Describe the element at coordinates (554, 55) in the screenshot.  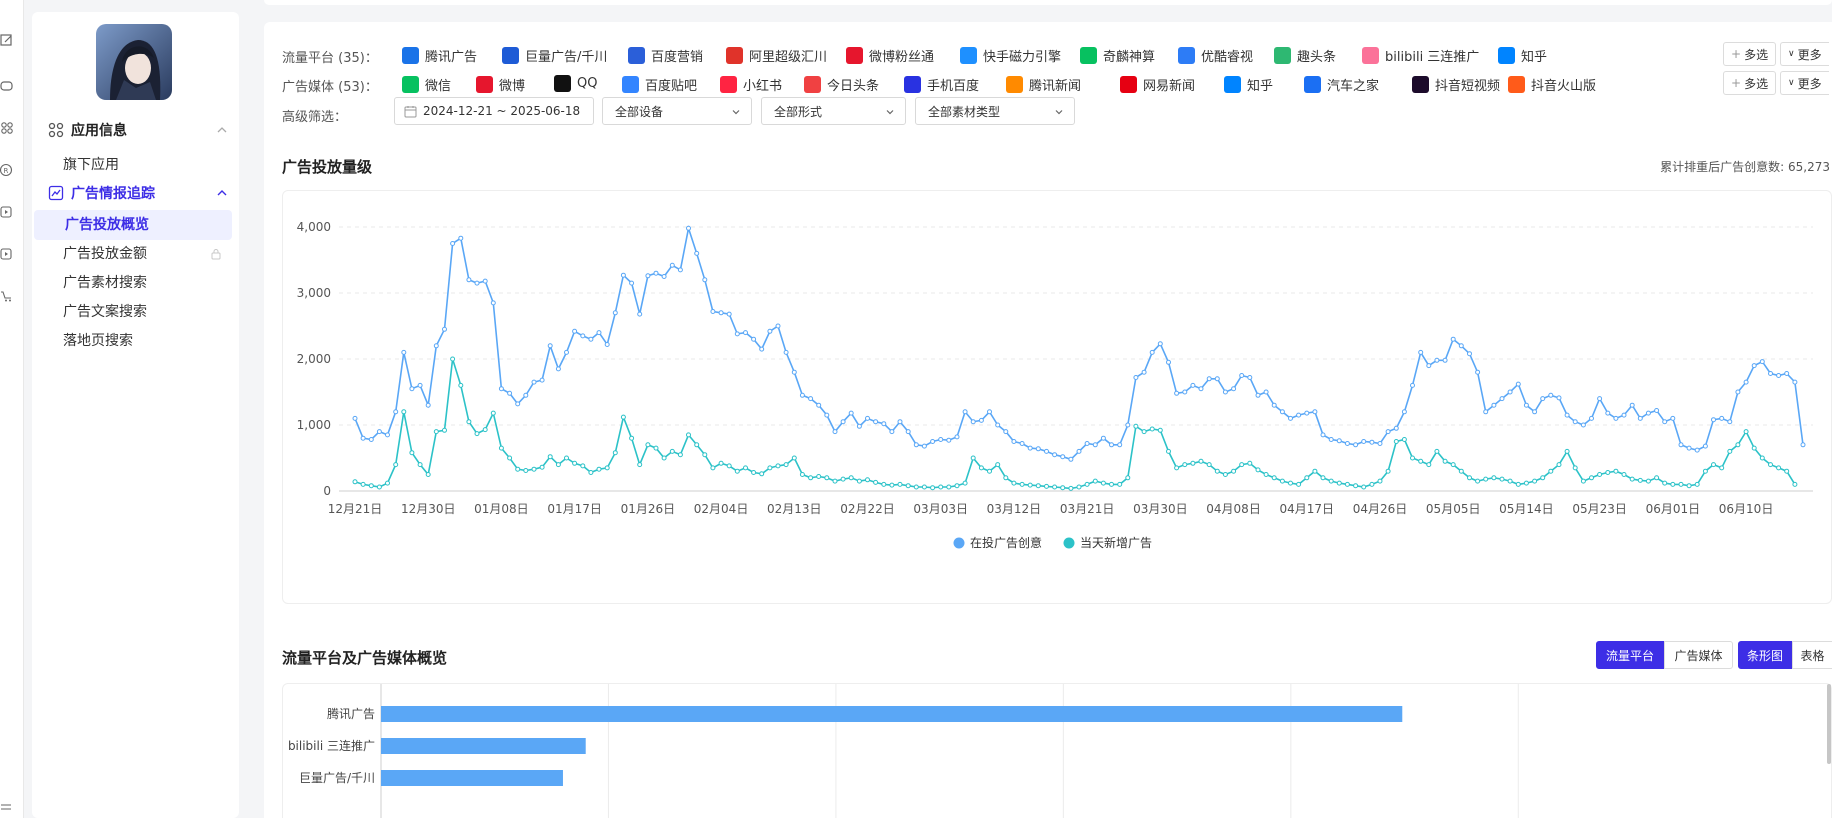
I see `filter-chip-ocean-engine: 巨量广告/千川` at that location.